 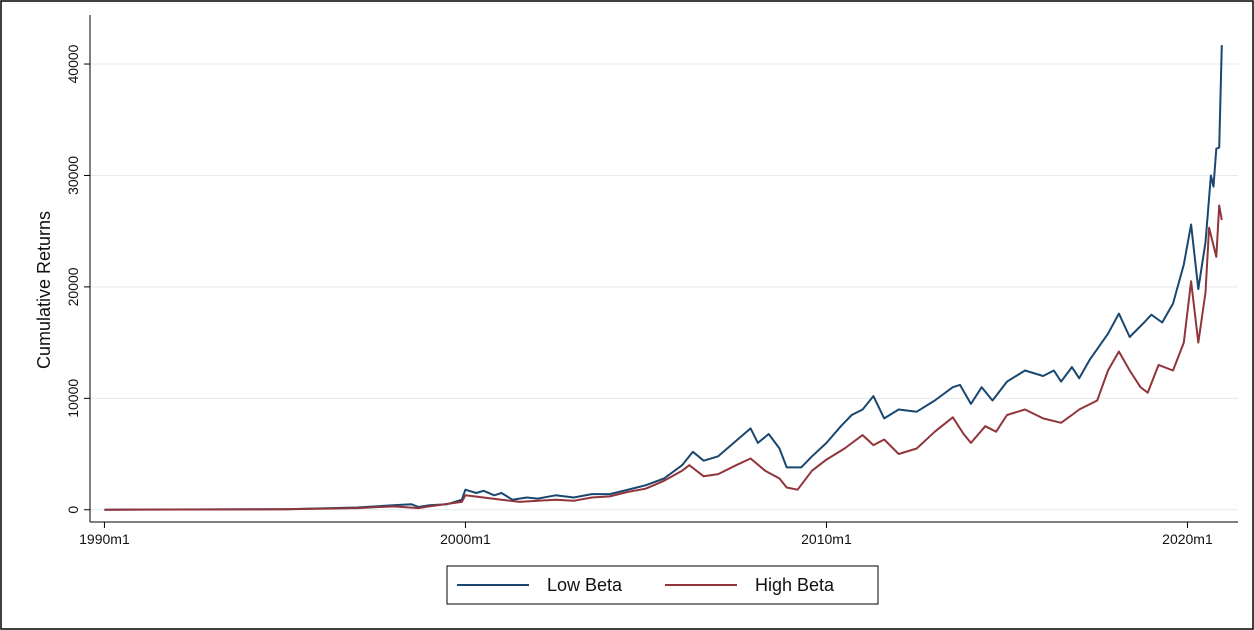 What do you see at coordinates (465, 539) in the screenshot?
I see `x-tick-label: 2000m1` at bounding box center [465, 539].